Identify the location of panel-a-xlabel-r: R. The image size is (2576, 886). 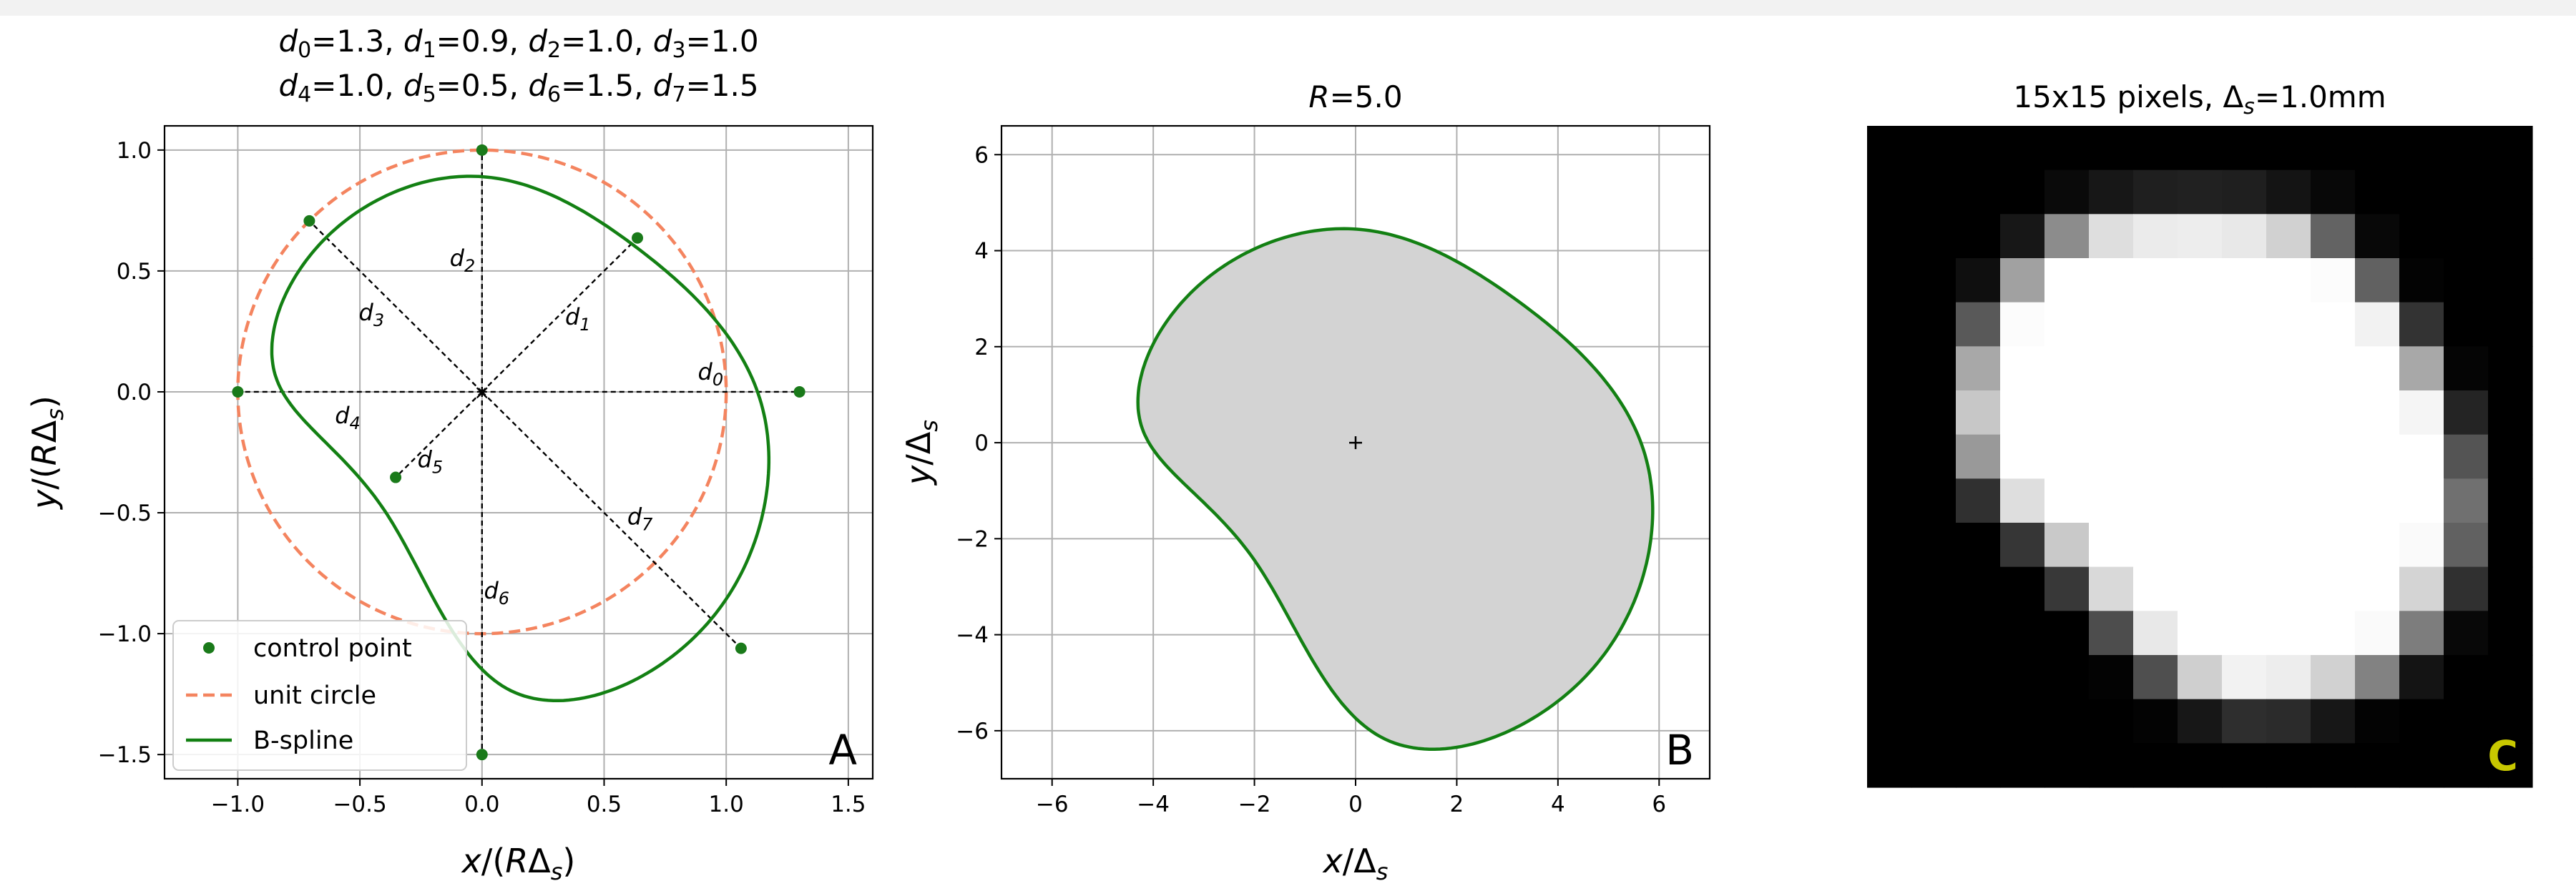
(517, 861).